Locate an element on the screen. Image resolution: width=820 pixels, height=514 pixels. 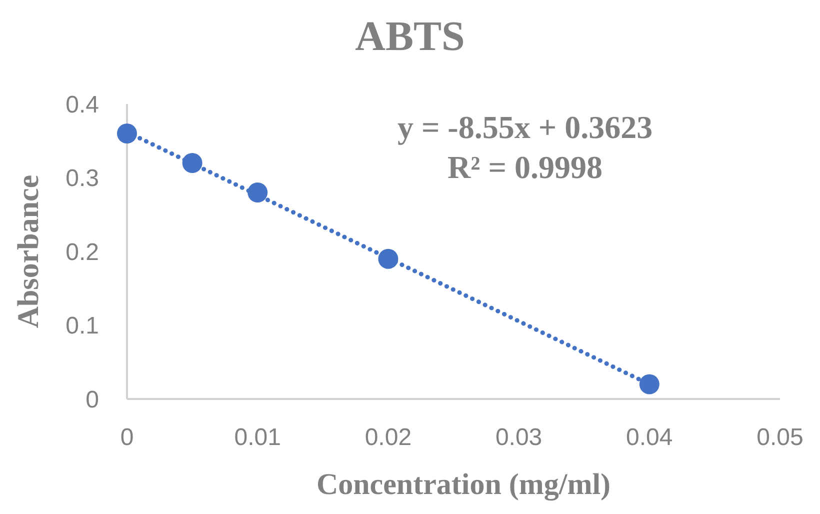
y-tick-label: 0.1 is located at coordinates (82, 326).